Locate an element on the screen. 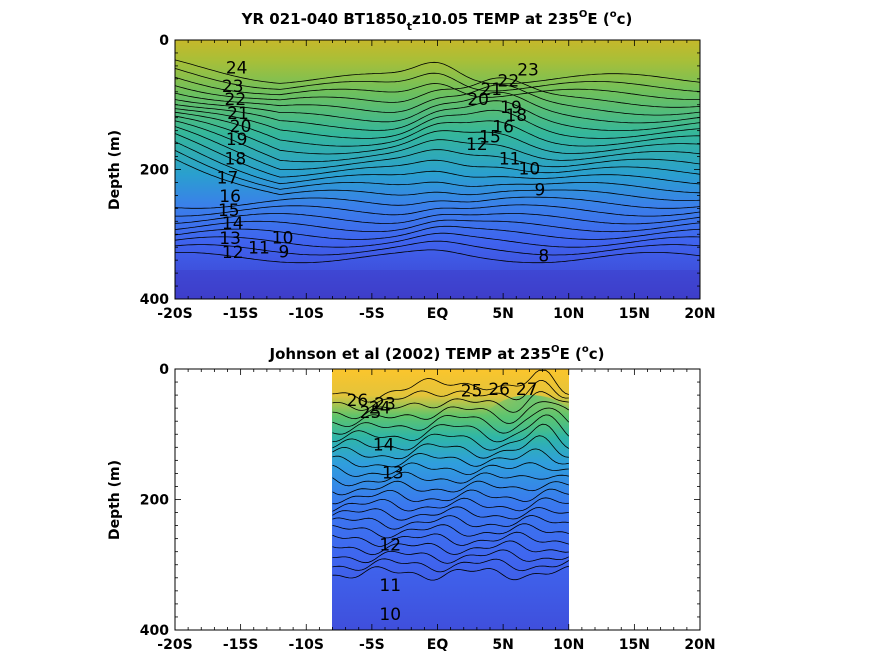 Image resolution: width=875 pixels, height=656 pixels. contour-label: 27 is located at coordinates (527, 390).